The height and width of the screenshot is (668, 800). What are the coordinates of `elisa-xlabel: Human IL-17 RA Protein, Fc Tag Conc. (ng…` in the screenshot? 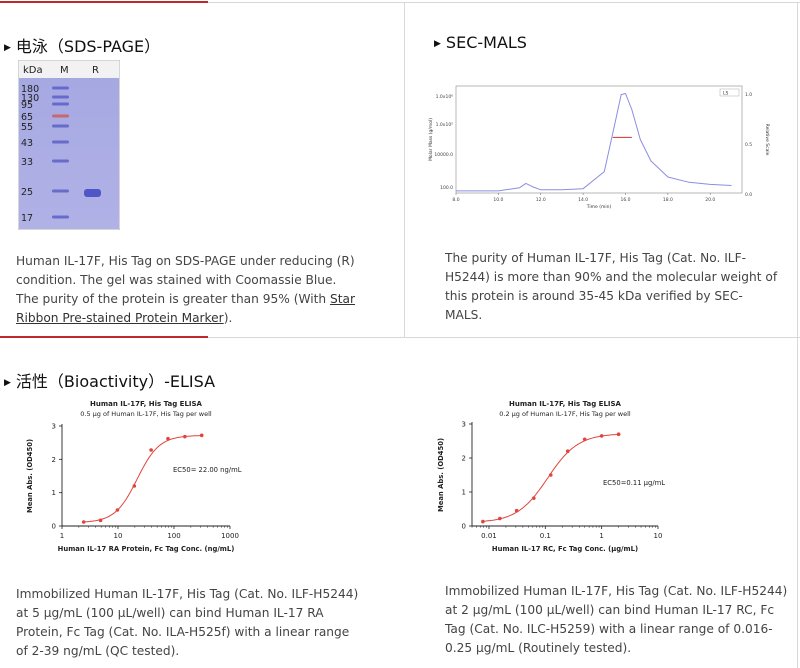 It's located at (146, 549).